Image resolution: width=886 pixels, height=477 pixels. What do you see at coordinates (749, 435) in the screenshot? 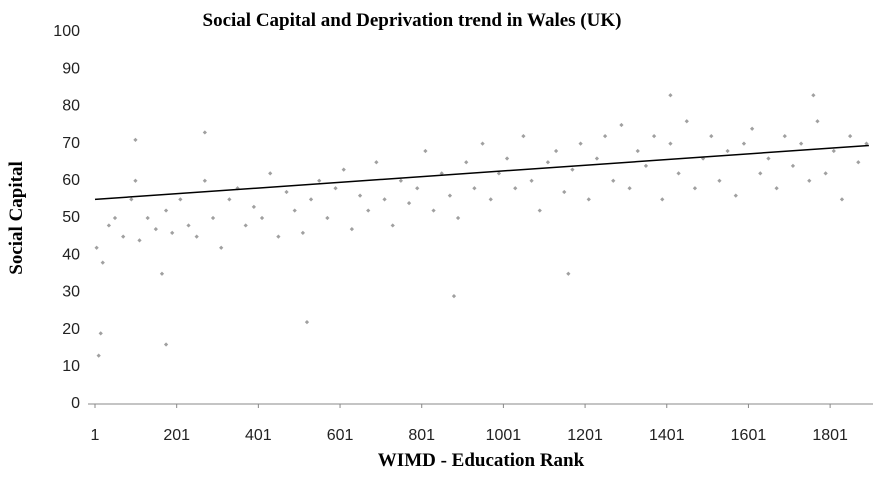
I see `x-tick-label: 1601` at bounding box center [749, 435].